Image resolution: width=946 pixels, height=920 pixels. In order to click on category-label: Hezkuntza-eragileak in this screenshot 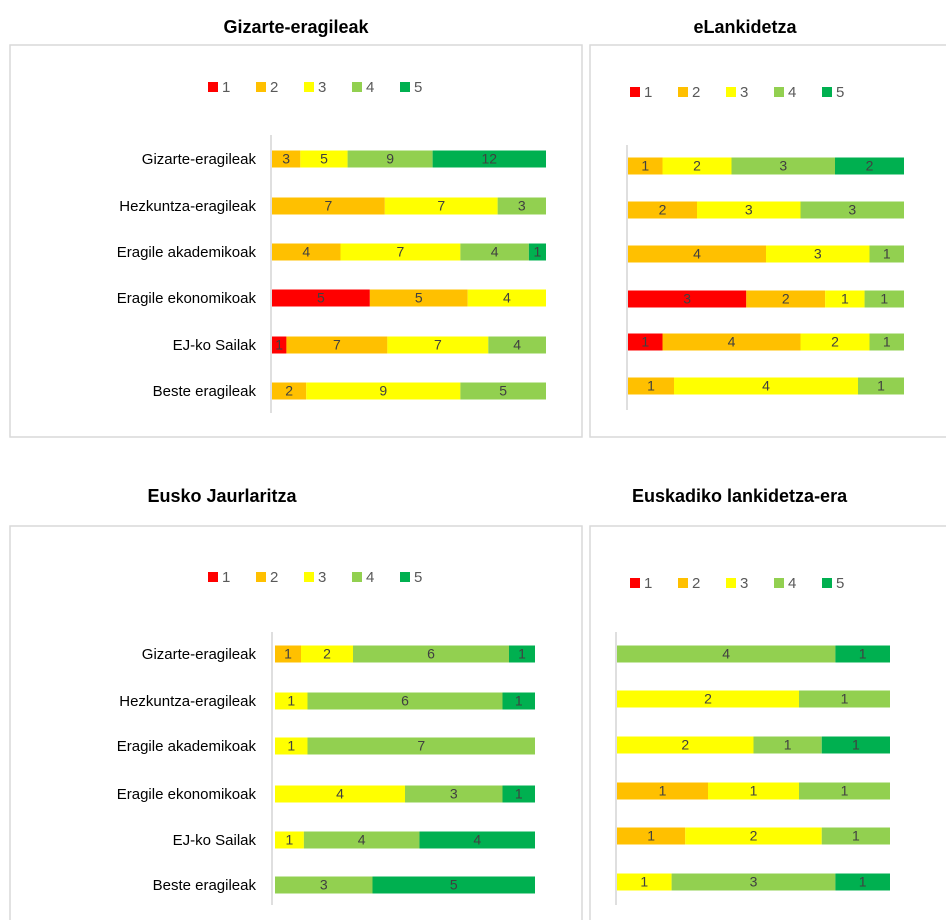, I will do `click(187, 206)`.